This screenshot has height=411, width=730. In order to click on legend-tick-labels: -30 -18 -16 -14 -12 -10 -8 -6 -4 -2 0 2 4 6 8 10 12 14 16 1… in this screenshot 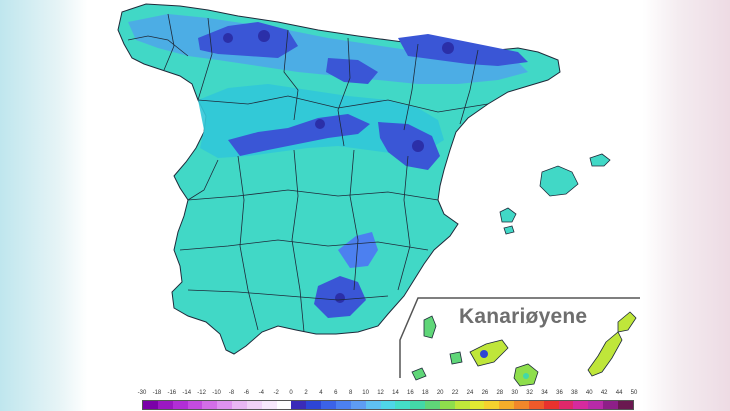, I will do `click(387, 395)`.